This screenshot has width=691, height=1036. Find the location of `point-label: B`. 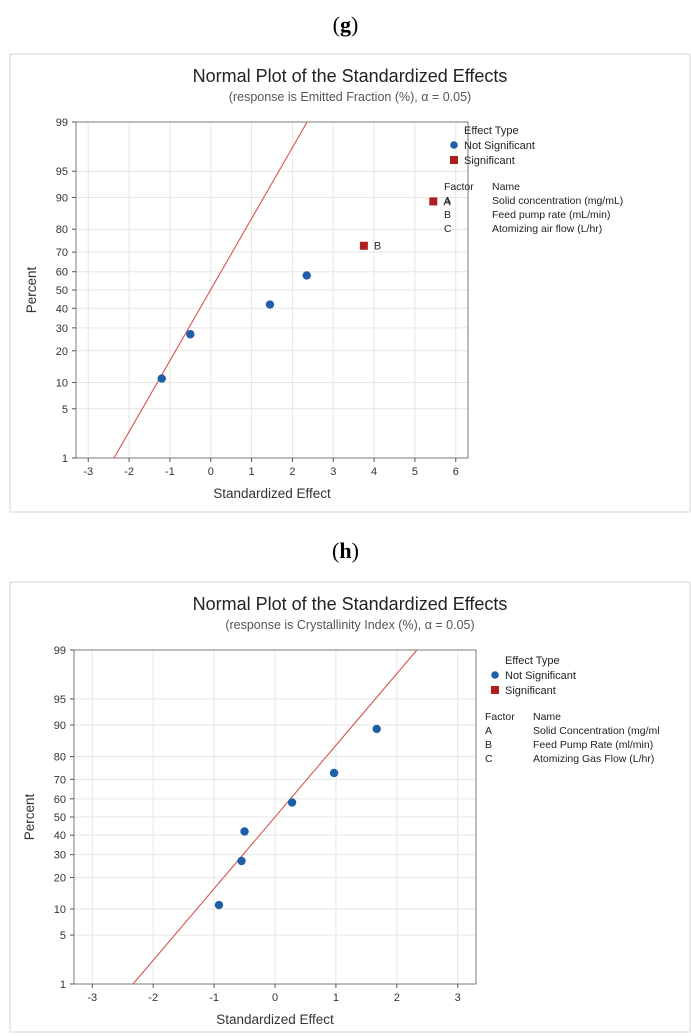

point-label: B is located at coordinates (377, 247).